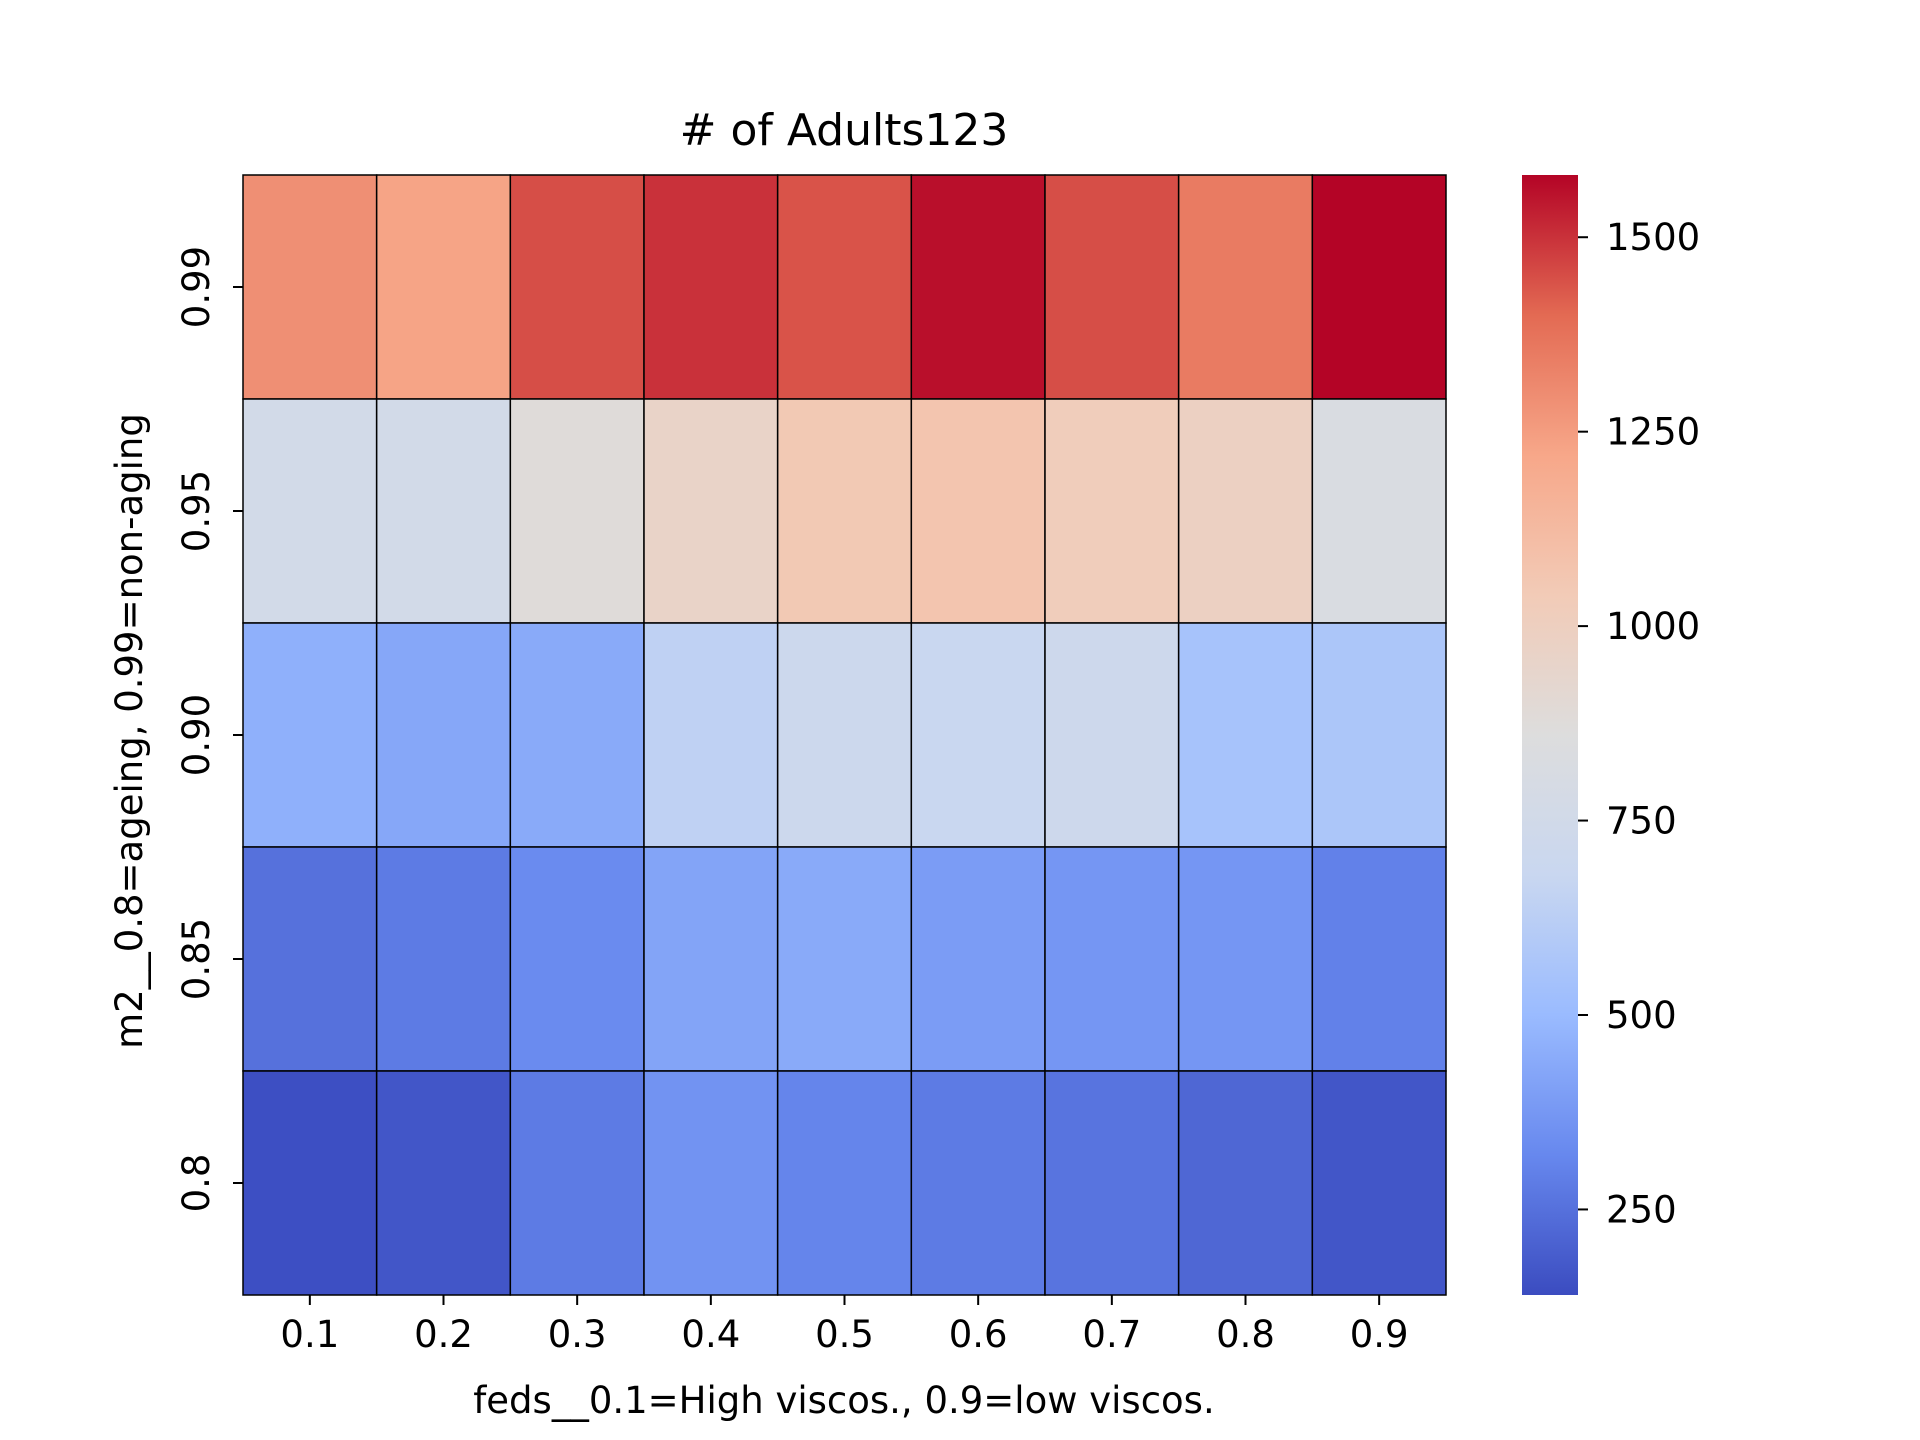 The width and height of the screenshot is (1920, 1440). Describe the element at coordinates (443, 735) in the screenshot. I see `heatmap-cell-r2-c1` at that location.